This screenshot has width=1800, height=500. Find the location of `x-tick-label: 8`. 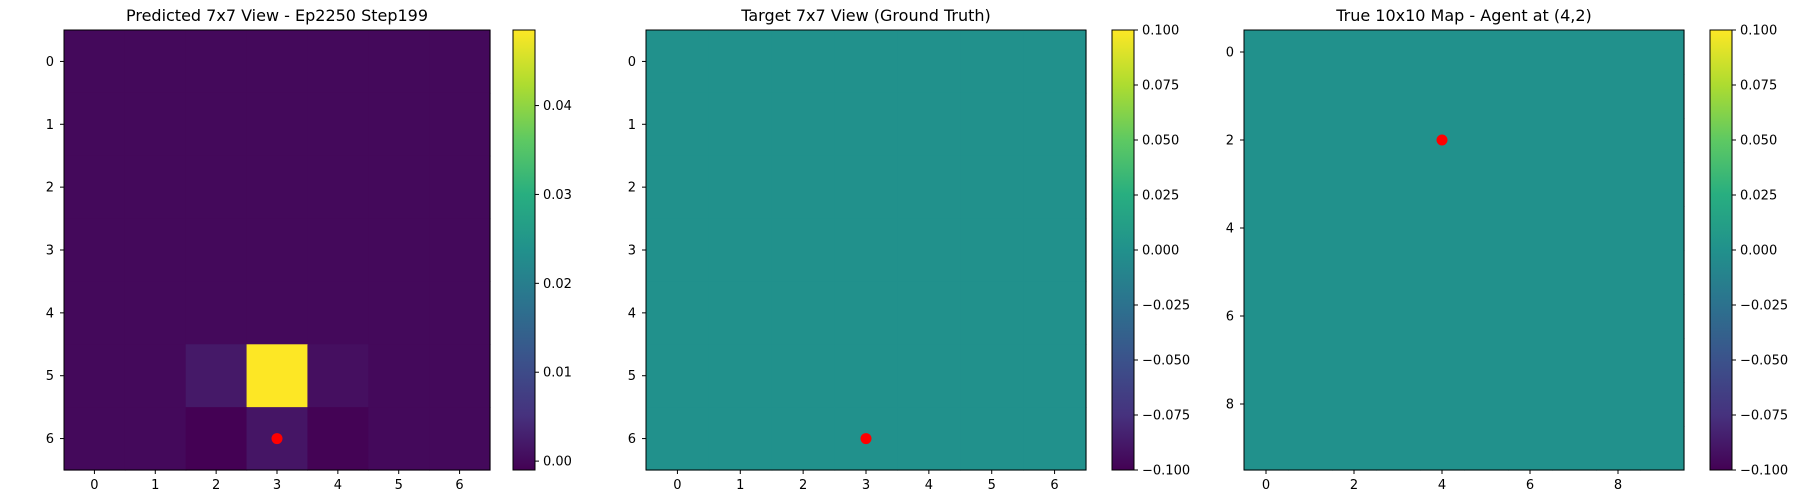

x-tick-label: 8 is located at coordinates (1618, 485).